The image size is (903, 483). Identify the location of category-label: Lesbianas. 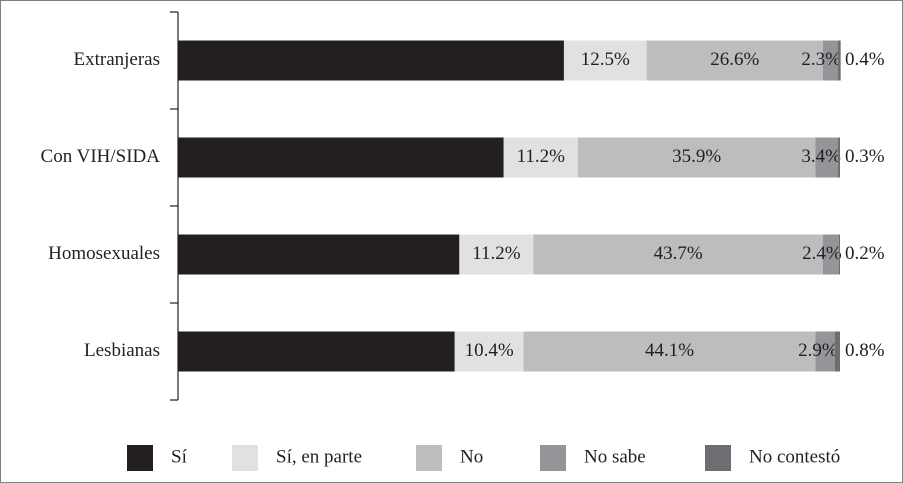
(122, 350).